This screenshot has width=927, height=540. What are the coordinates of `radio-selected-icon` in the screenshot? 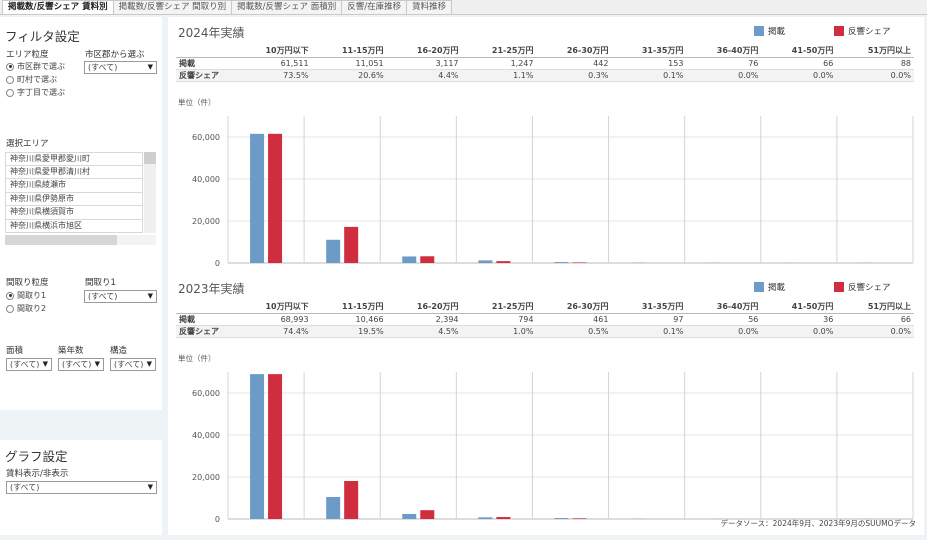 It's located at (10, 66).